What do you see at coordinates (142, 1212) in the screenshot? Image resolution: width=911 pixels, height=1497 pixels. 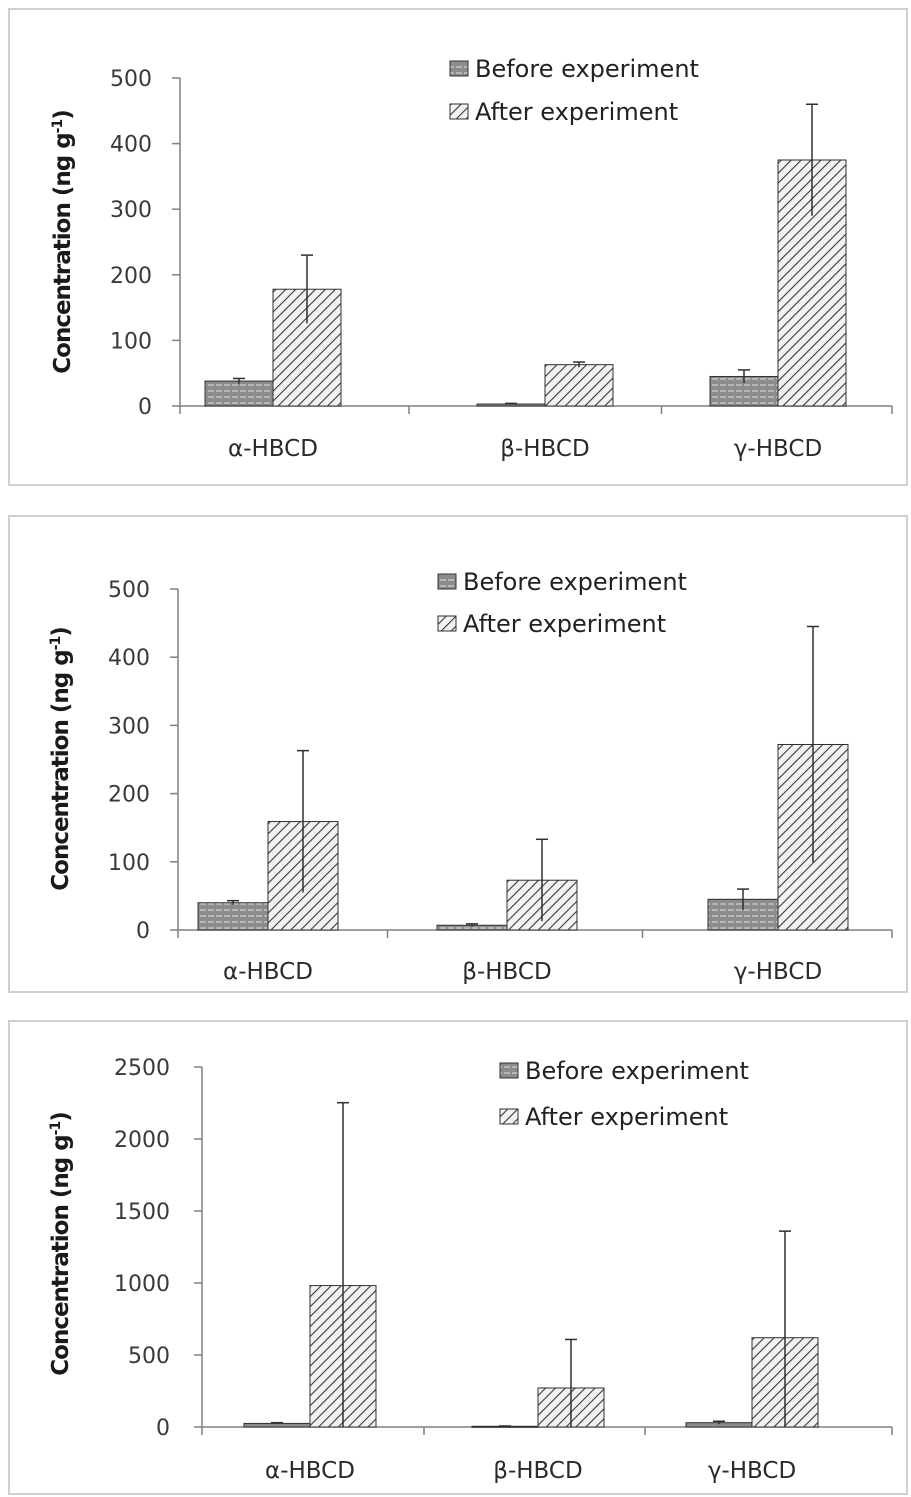 I see `y-tick-label: 1500` at bounding box center [142, 1212].